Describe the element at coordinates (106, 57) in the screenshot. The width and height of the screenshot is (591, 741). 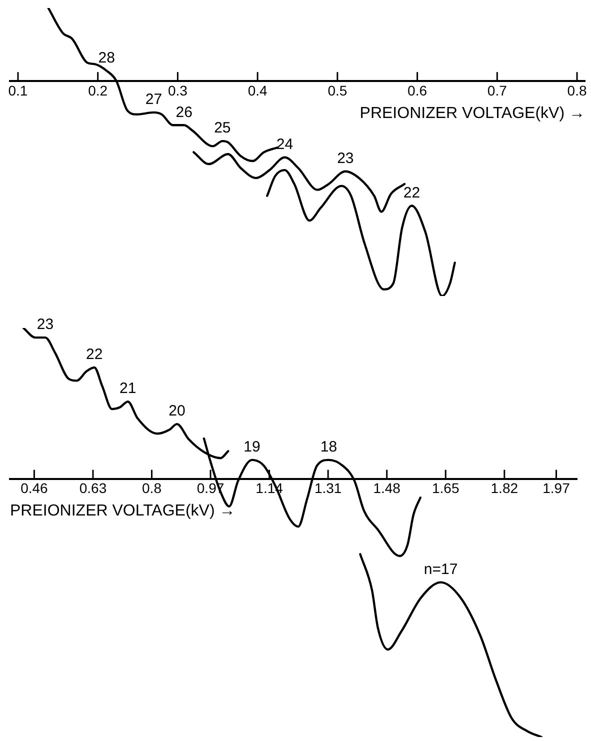
I see `annotation: 28` at that location.